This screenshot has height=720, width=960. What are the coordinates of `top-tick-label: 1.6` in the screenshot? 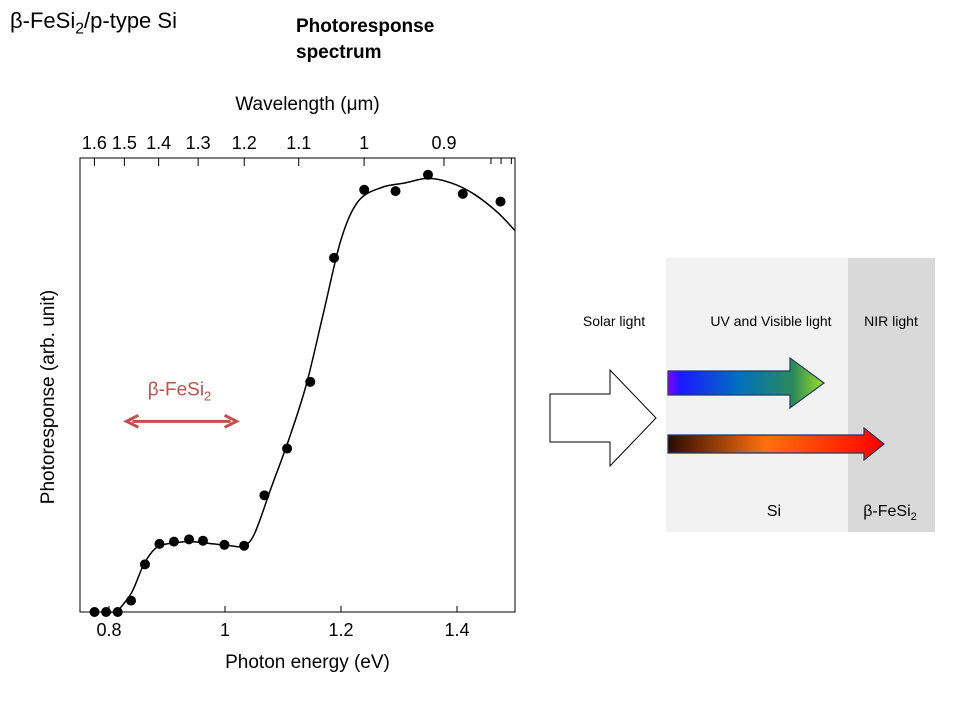 It's located at (94, 143).